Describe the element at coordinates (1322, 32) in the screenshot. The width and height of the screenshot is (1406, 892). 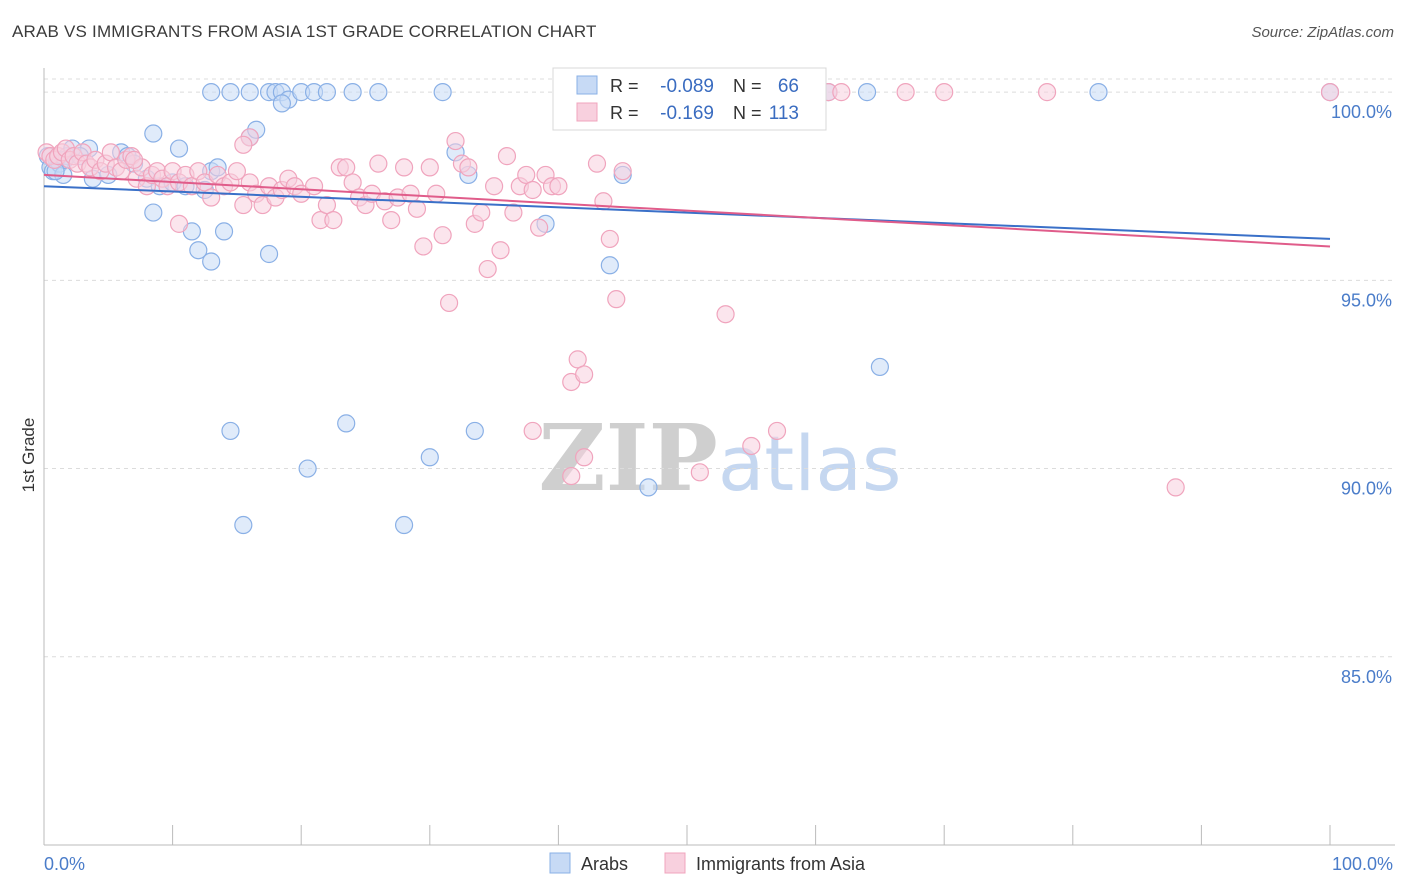
I see `chart-source: Source: ZipAtlas.com` at that location.